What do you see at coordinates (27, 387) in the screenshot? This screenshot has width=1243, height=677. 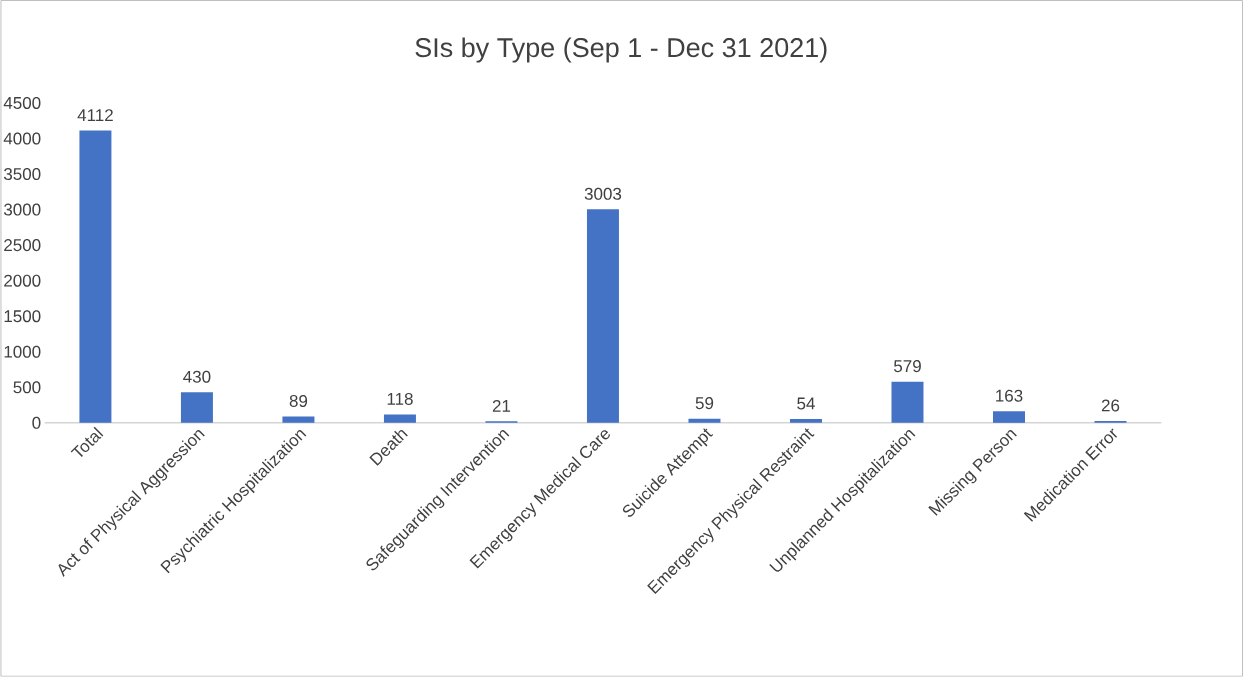 I see `y-tick-label: 500` at bounding box center [27, 387].